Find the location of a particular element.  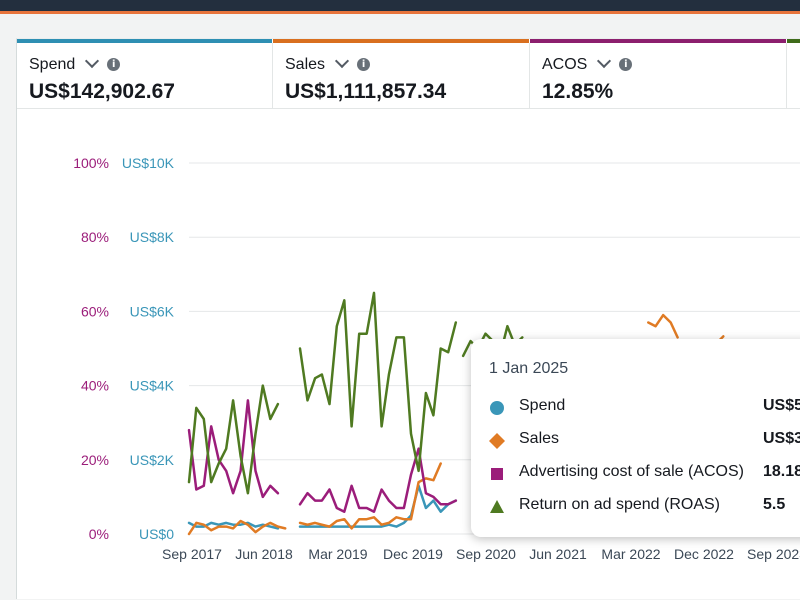

tooltip-value: 5.5 is located at coordinates (774, 504).